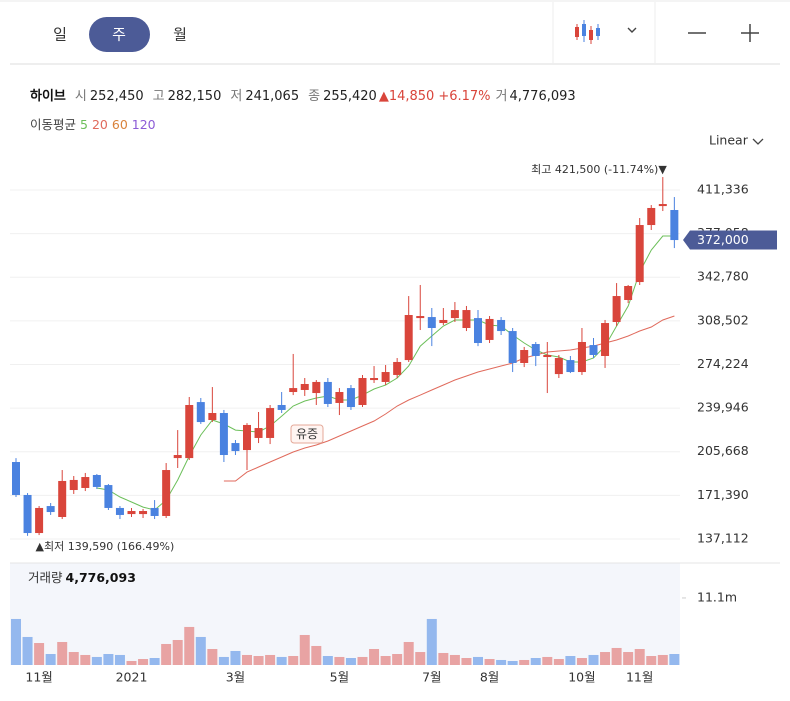  What do you see at coordinates (502, 96) in the screenshot?
I see `info-label: 거` at bounding box center [502, 96].